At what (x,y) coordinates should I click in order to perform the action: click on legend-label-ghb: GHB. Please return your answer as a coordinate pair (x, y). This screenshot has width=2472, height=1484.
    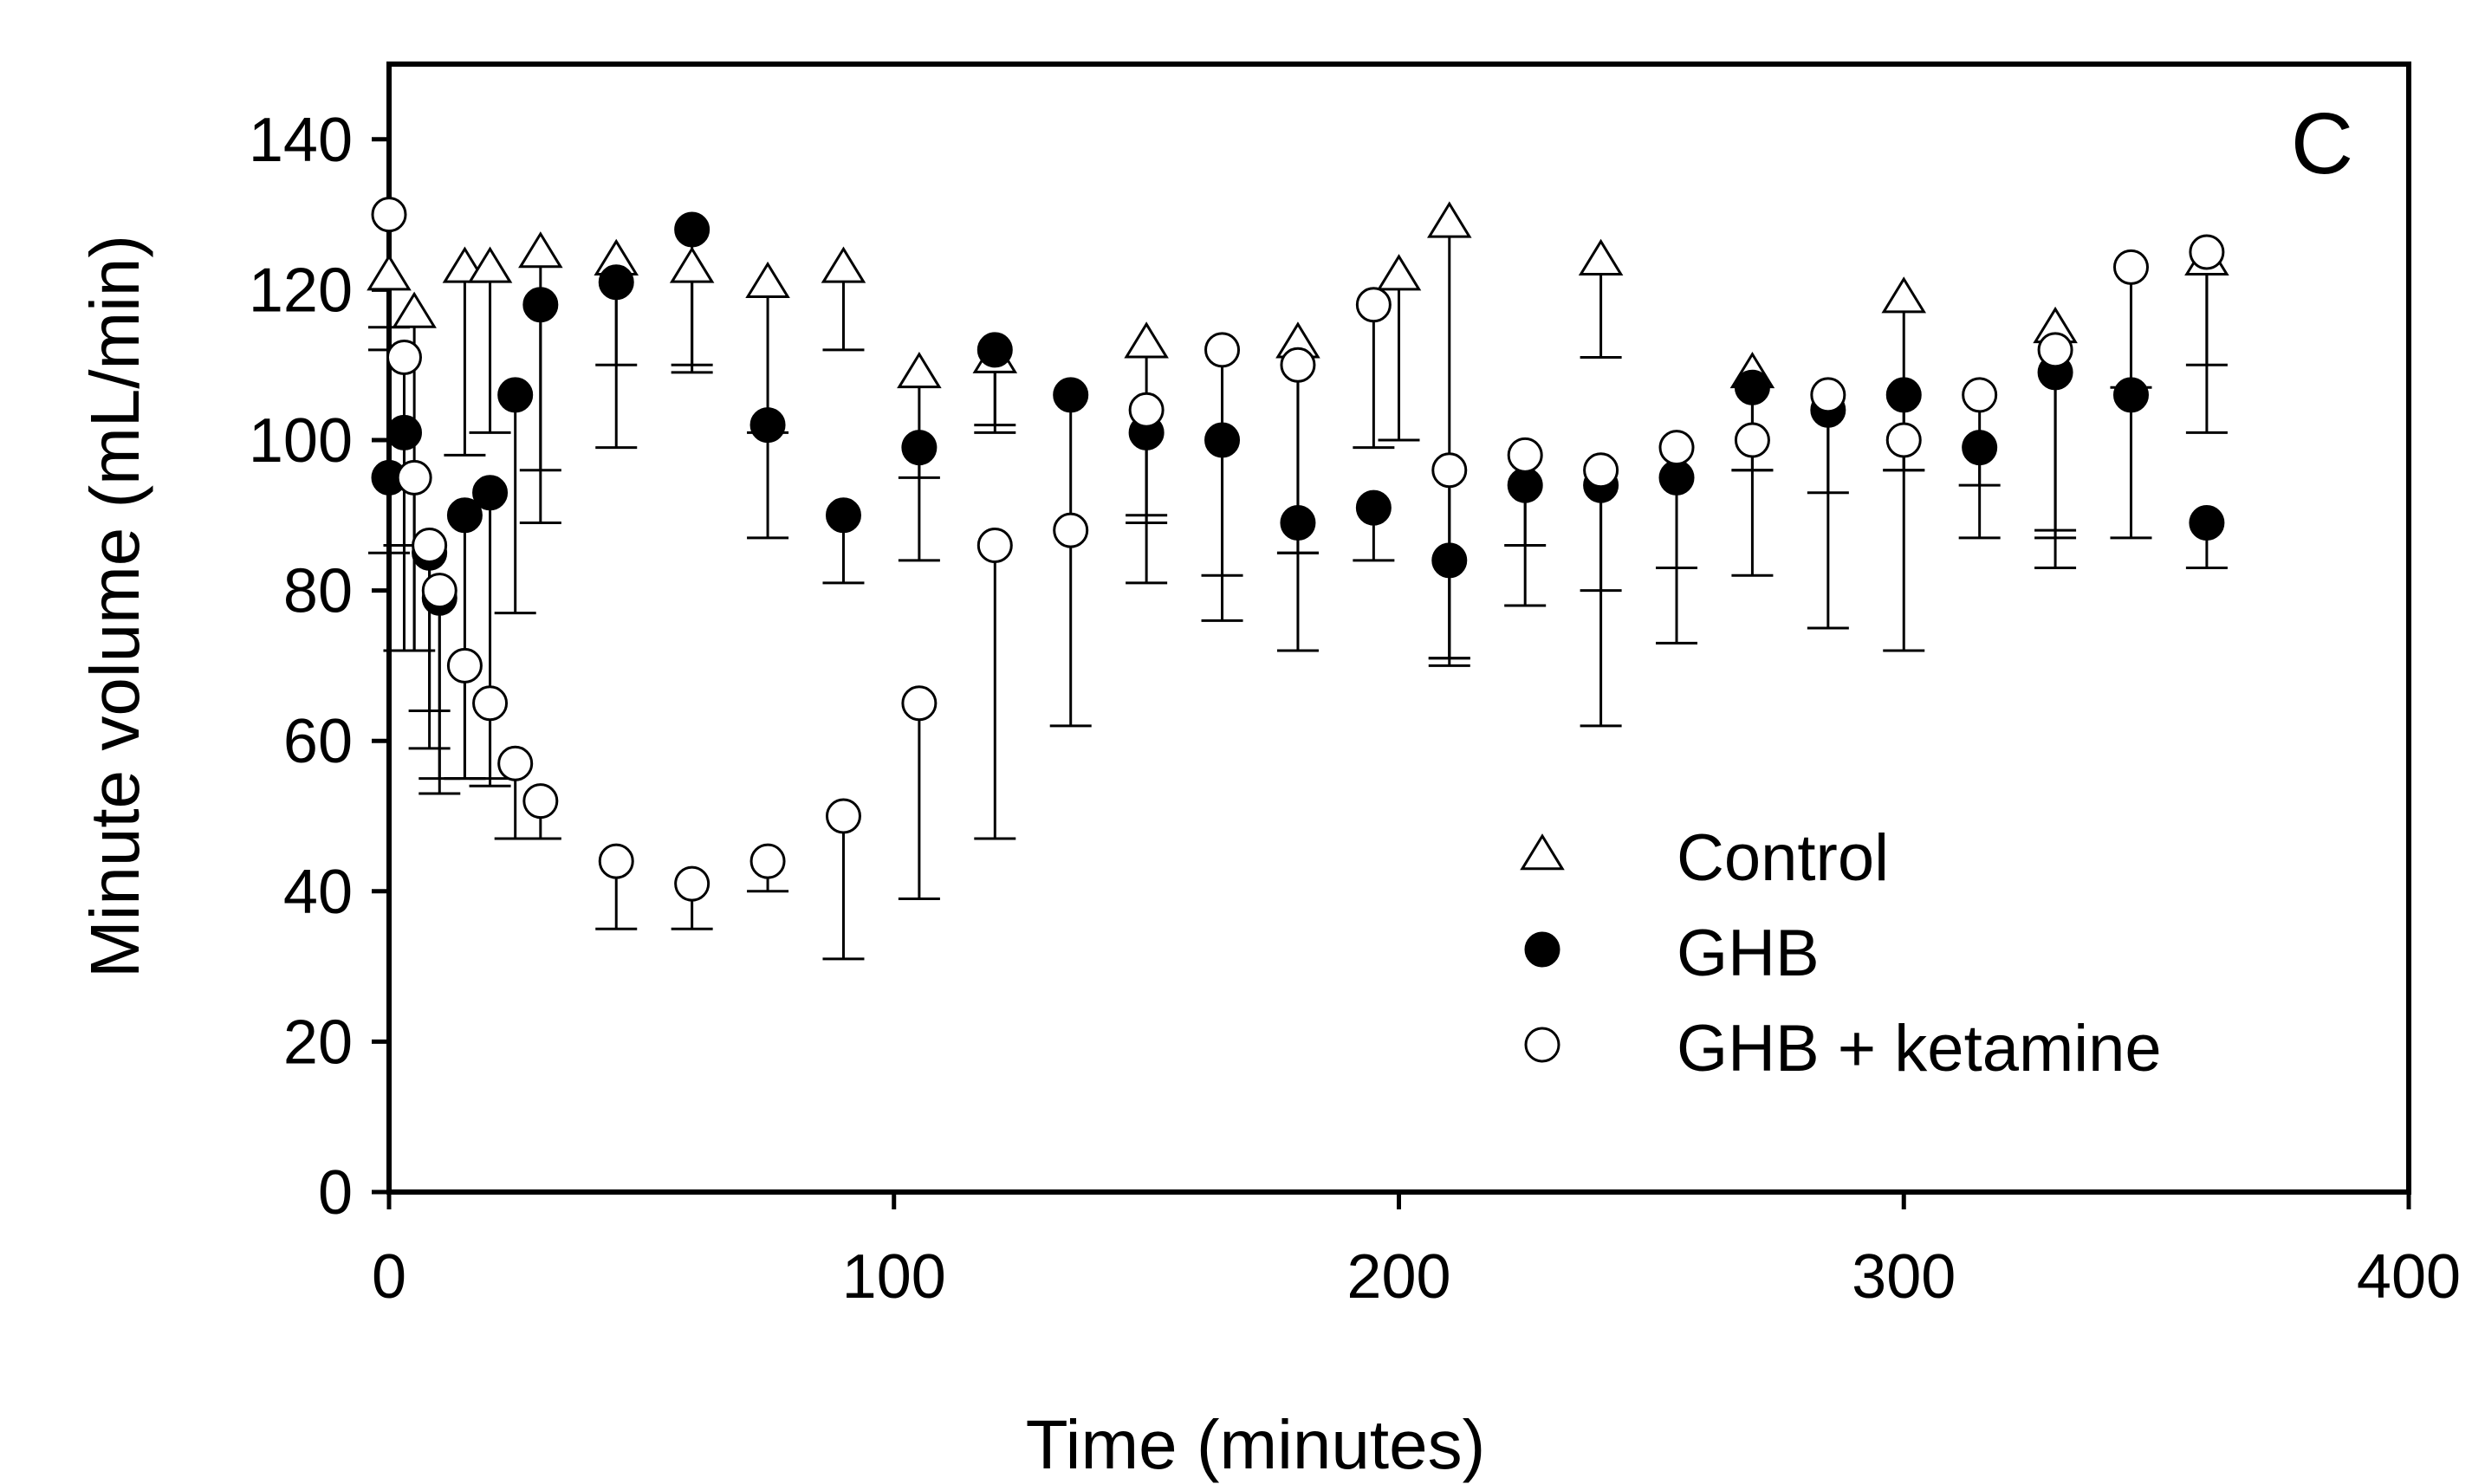
    Looking at the image, I should click on (1748, 953).